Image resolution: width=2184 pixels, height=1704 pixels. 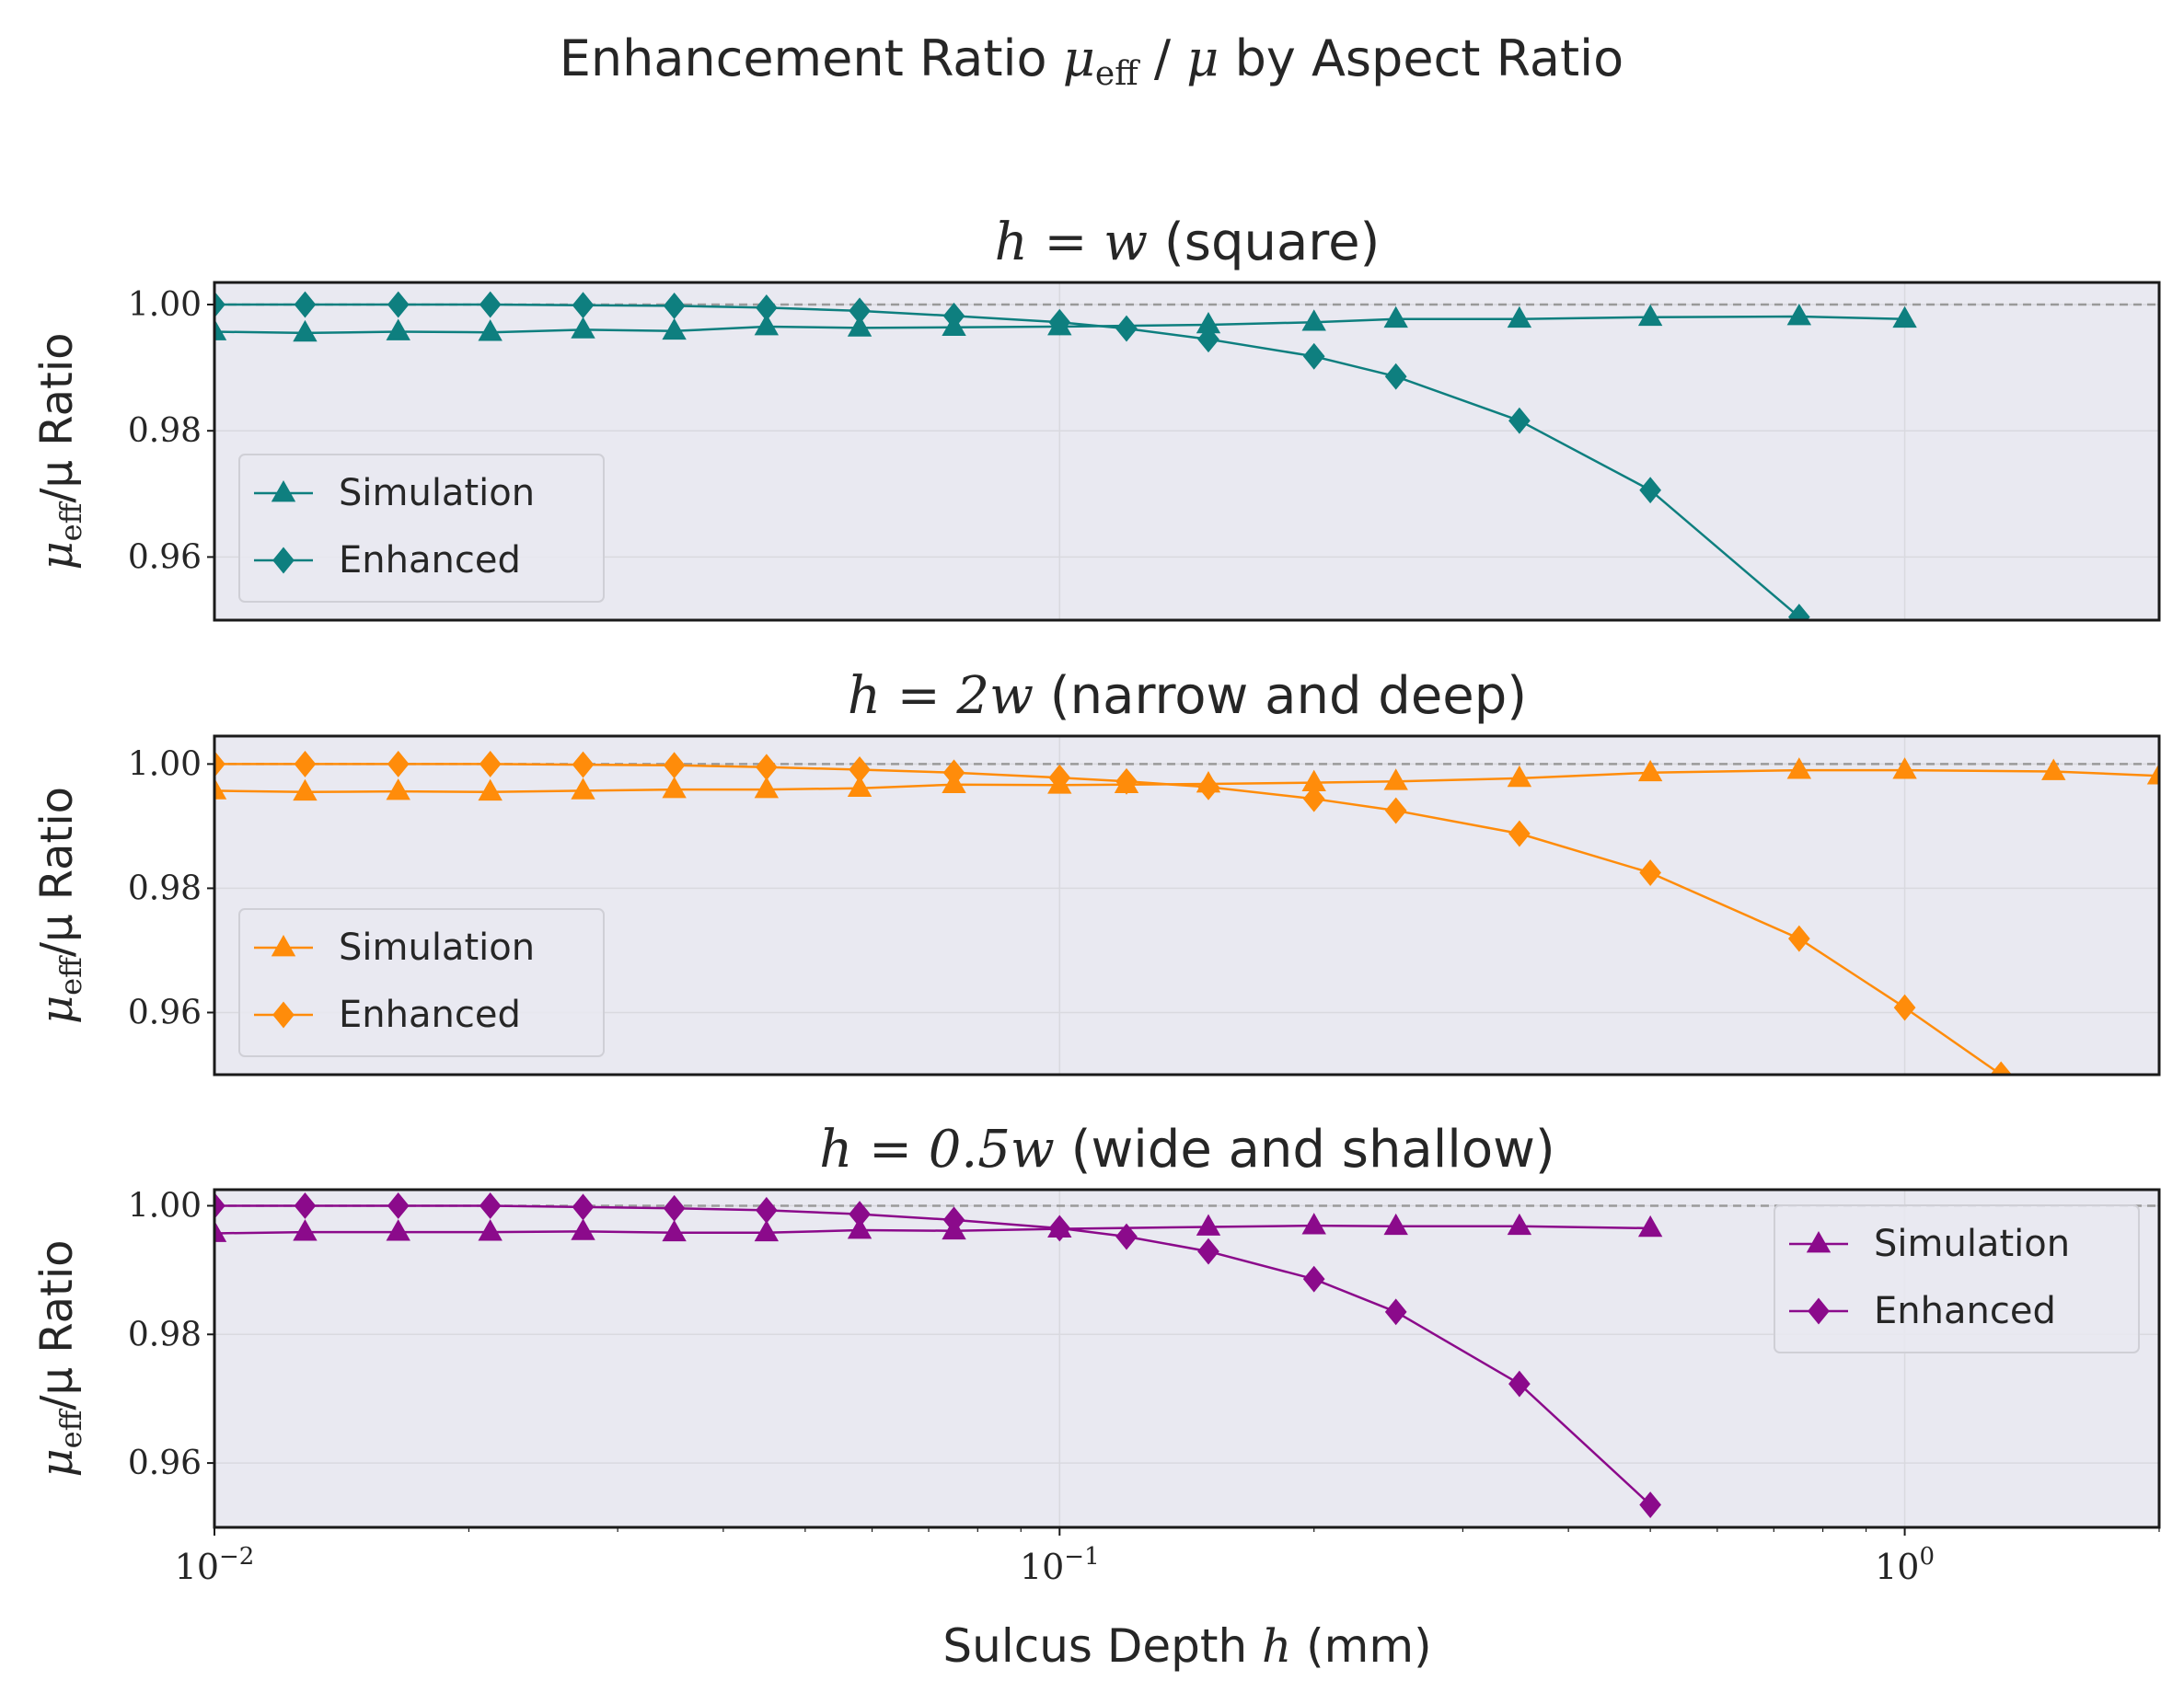 I want to click on panel-title-math: h = 0.5w, so click(x=937, y=1150).